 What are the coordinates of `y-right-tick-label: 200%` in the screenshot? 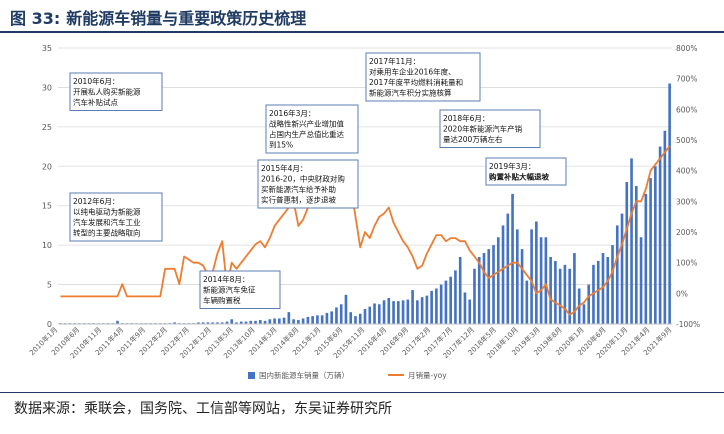 It's located at (686, 232).